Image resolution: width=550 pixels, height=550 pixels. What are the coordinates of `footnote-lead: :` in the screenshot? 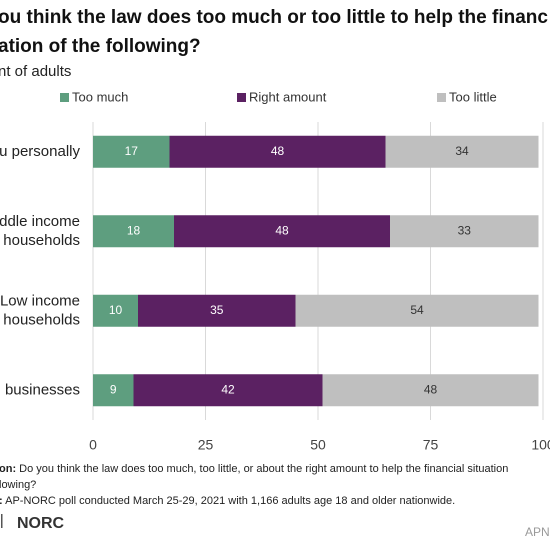 It's located at (1, 501).